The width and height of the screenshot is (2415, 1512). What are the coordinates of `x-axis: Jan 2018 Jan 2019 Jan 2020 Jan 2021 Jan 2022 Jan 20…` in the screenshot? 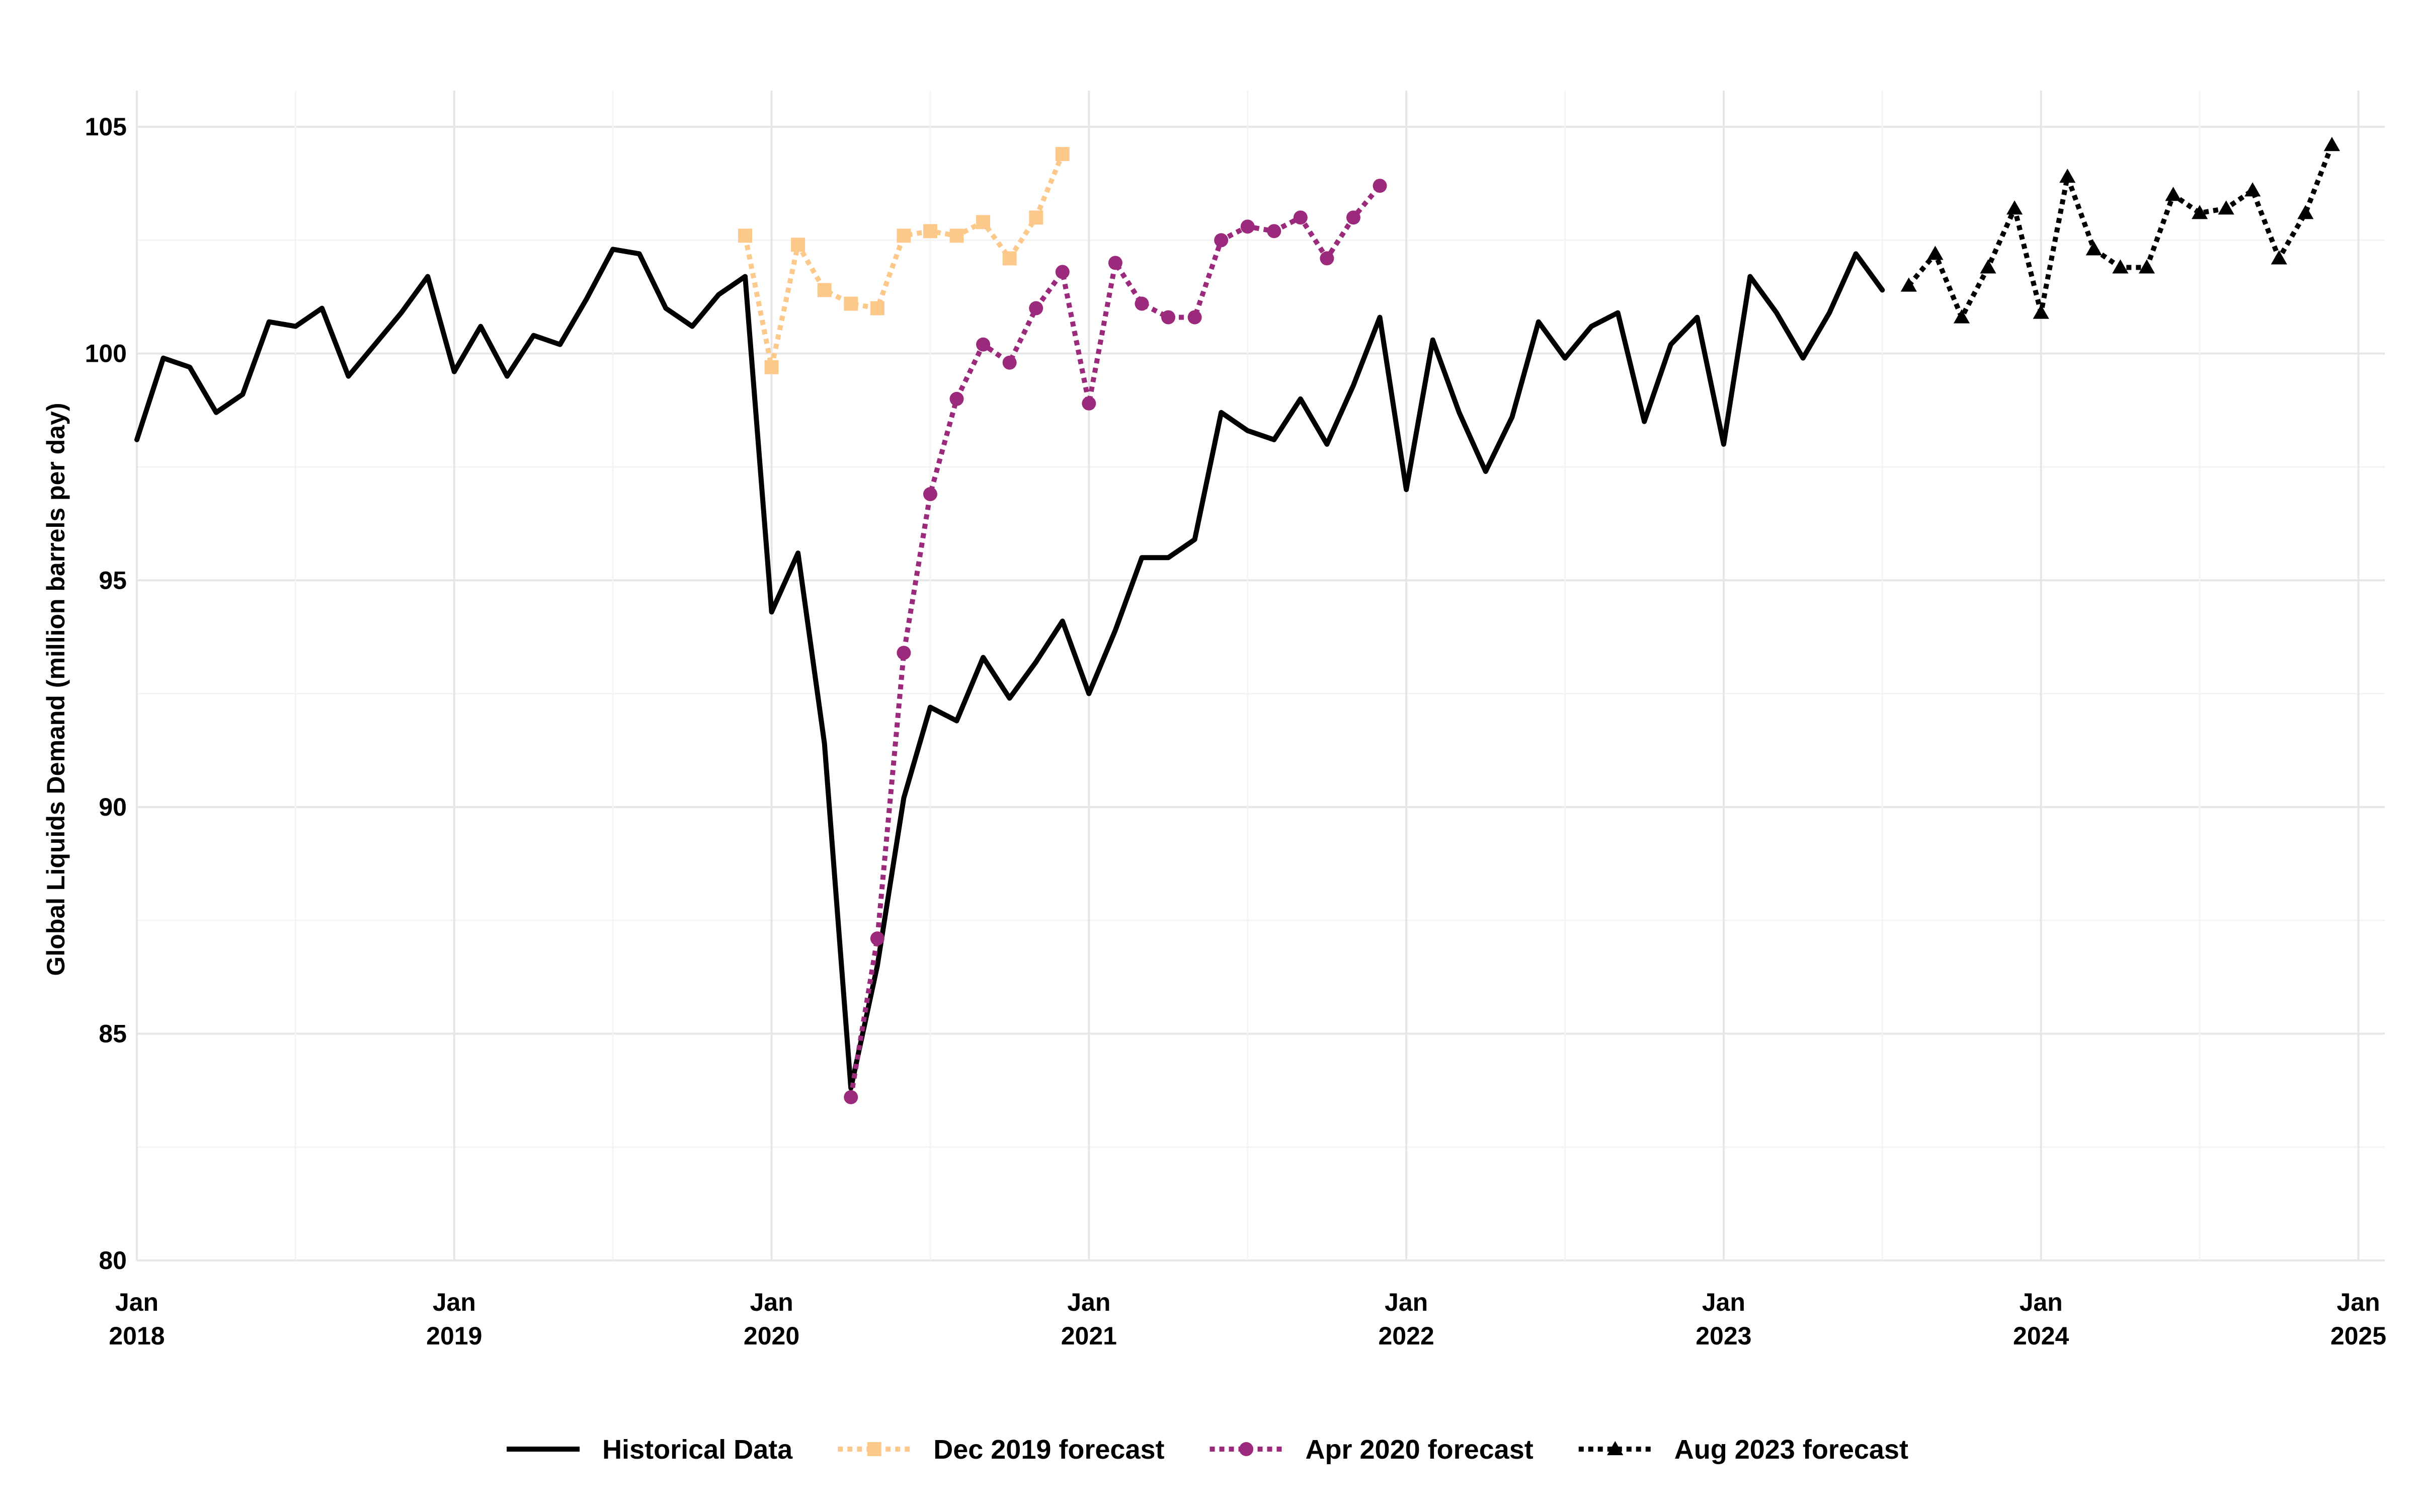 It's located at (1248, 1319).